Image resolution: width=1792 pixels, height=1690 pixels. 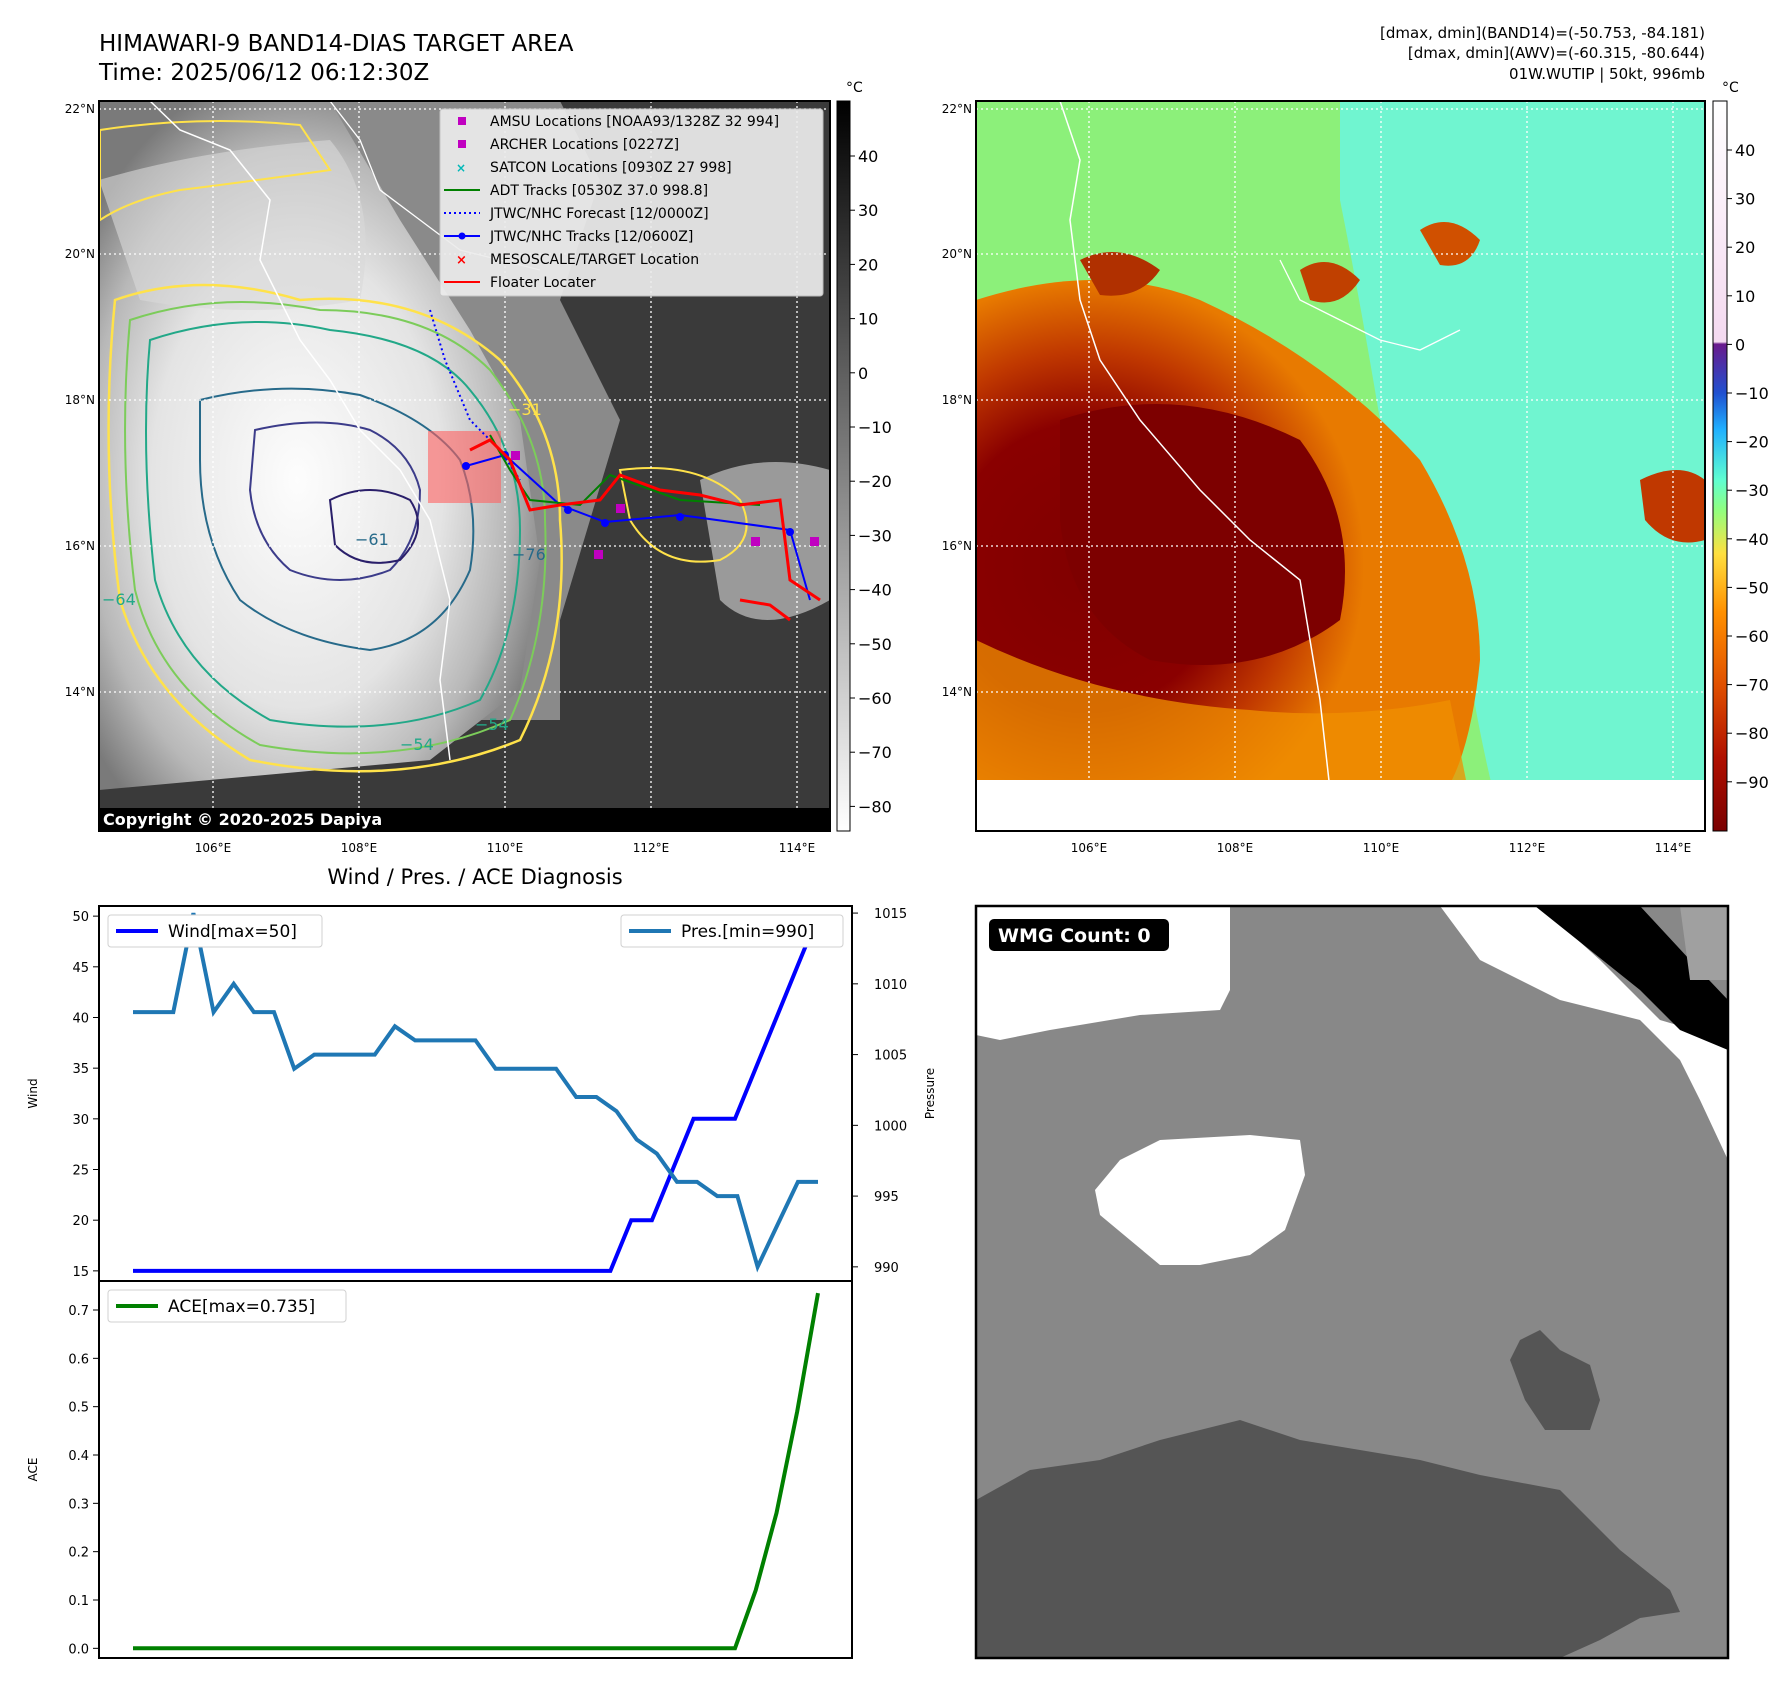 I want to click on lat-label: 14°N, so click(x=80, y=692).